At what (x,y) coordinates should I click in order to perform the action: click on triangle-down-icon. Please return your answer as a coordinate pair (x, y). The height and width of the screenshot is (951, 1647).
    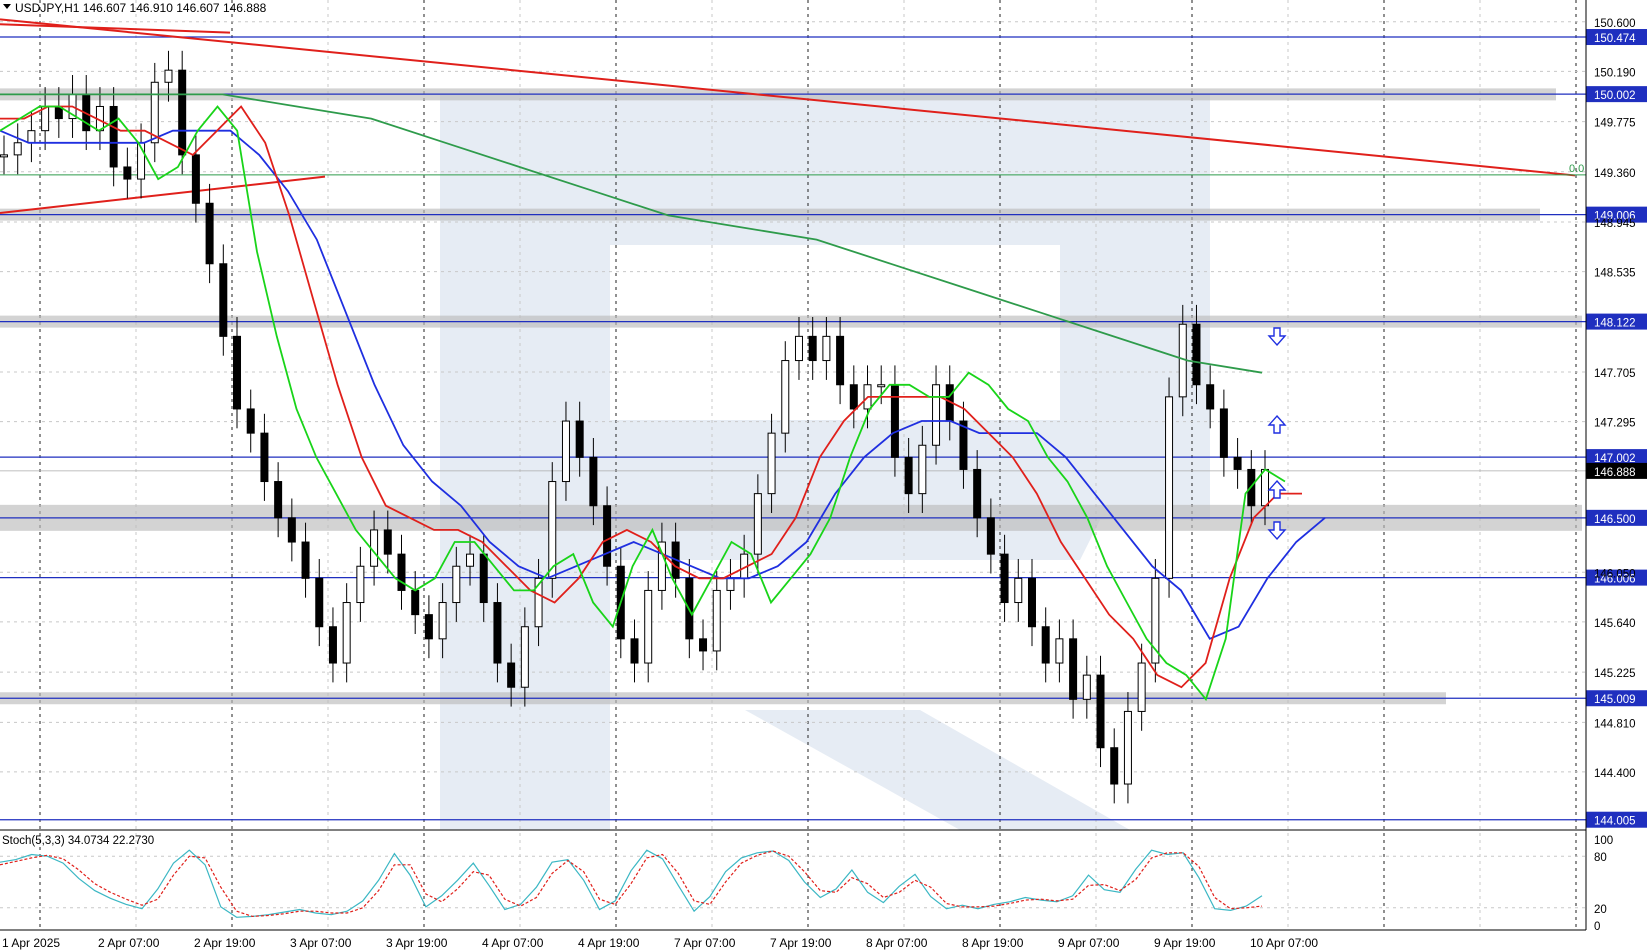
    Looking at the image, I should click on (7, 6).